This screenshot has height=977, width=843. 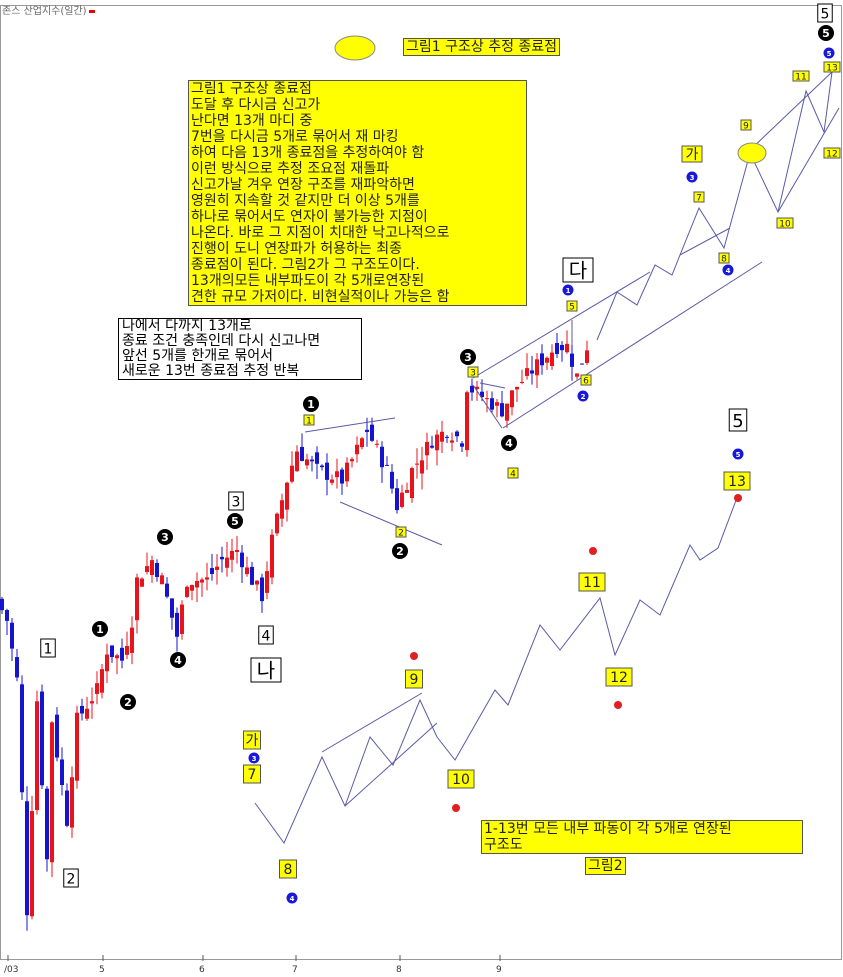 I want to click on channel-upper, so click(x=561, y=325).